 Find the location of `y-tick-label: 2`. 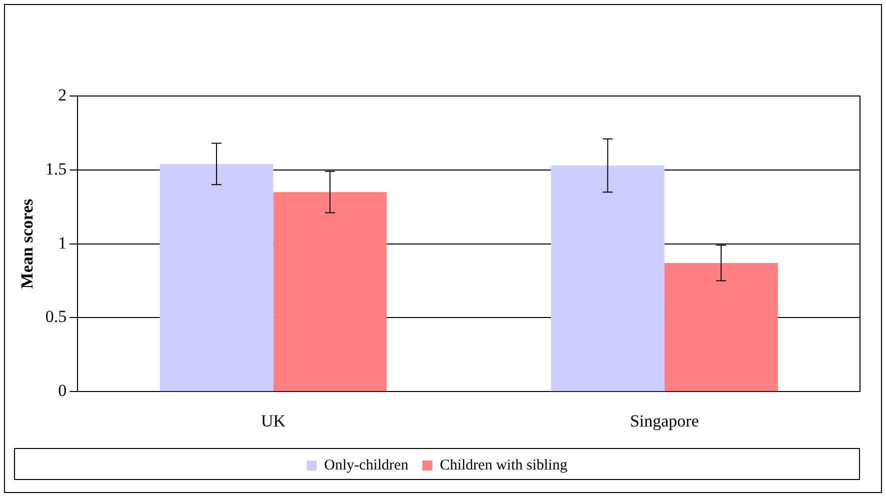

y-tick-label: 2 is located at coordinates (62, 94).